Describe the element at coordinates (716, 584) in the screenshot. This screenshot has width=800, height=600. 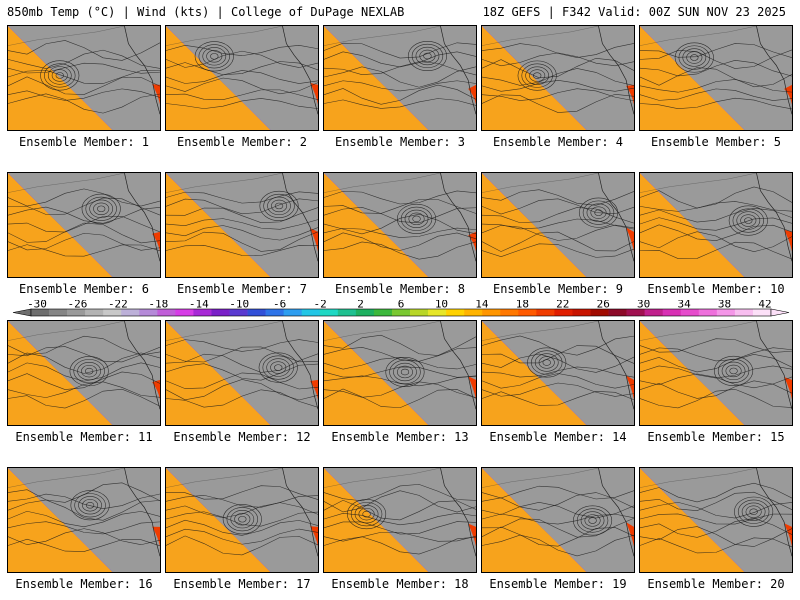
I see `ensemble-member-label: Ensemble Member: 20` at that location.